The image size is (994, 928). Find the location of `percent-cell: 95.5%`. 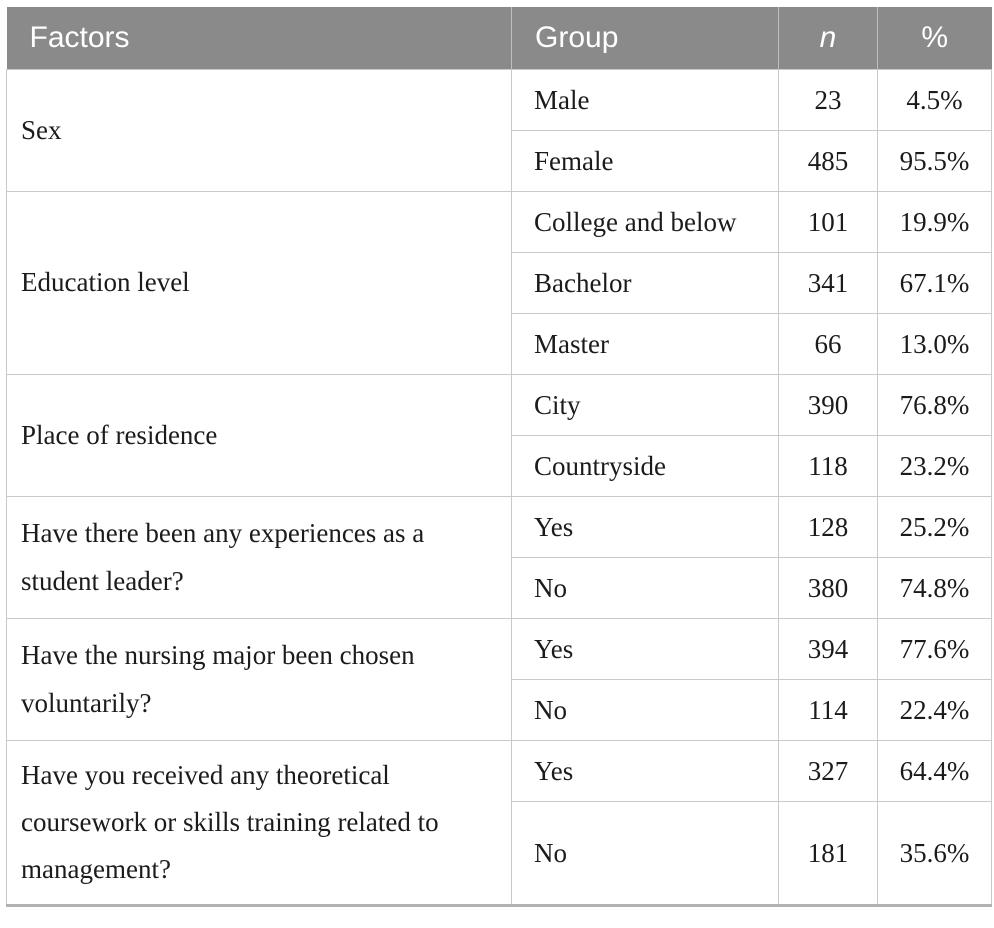

percent-cell: 95.5% is located at coordinates (934, 161).